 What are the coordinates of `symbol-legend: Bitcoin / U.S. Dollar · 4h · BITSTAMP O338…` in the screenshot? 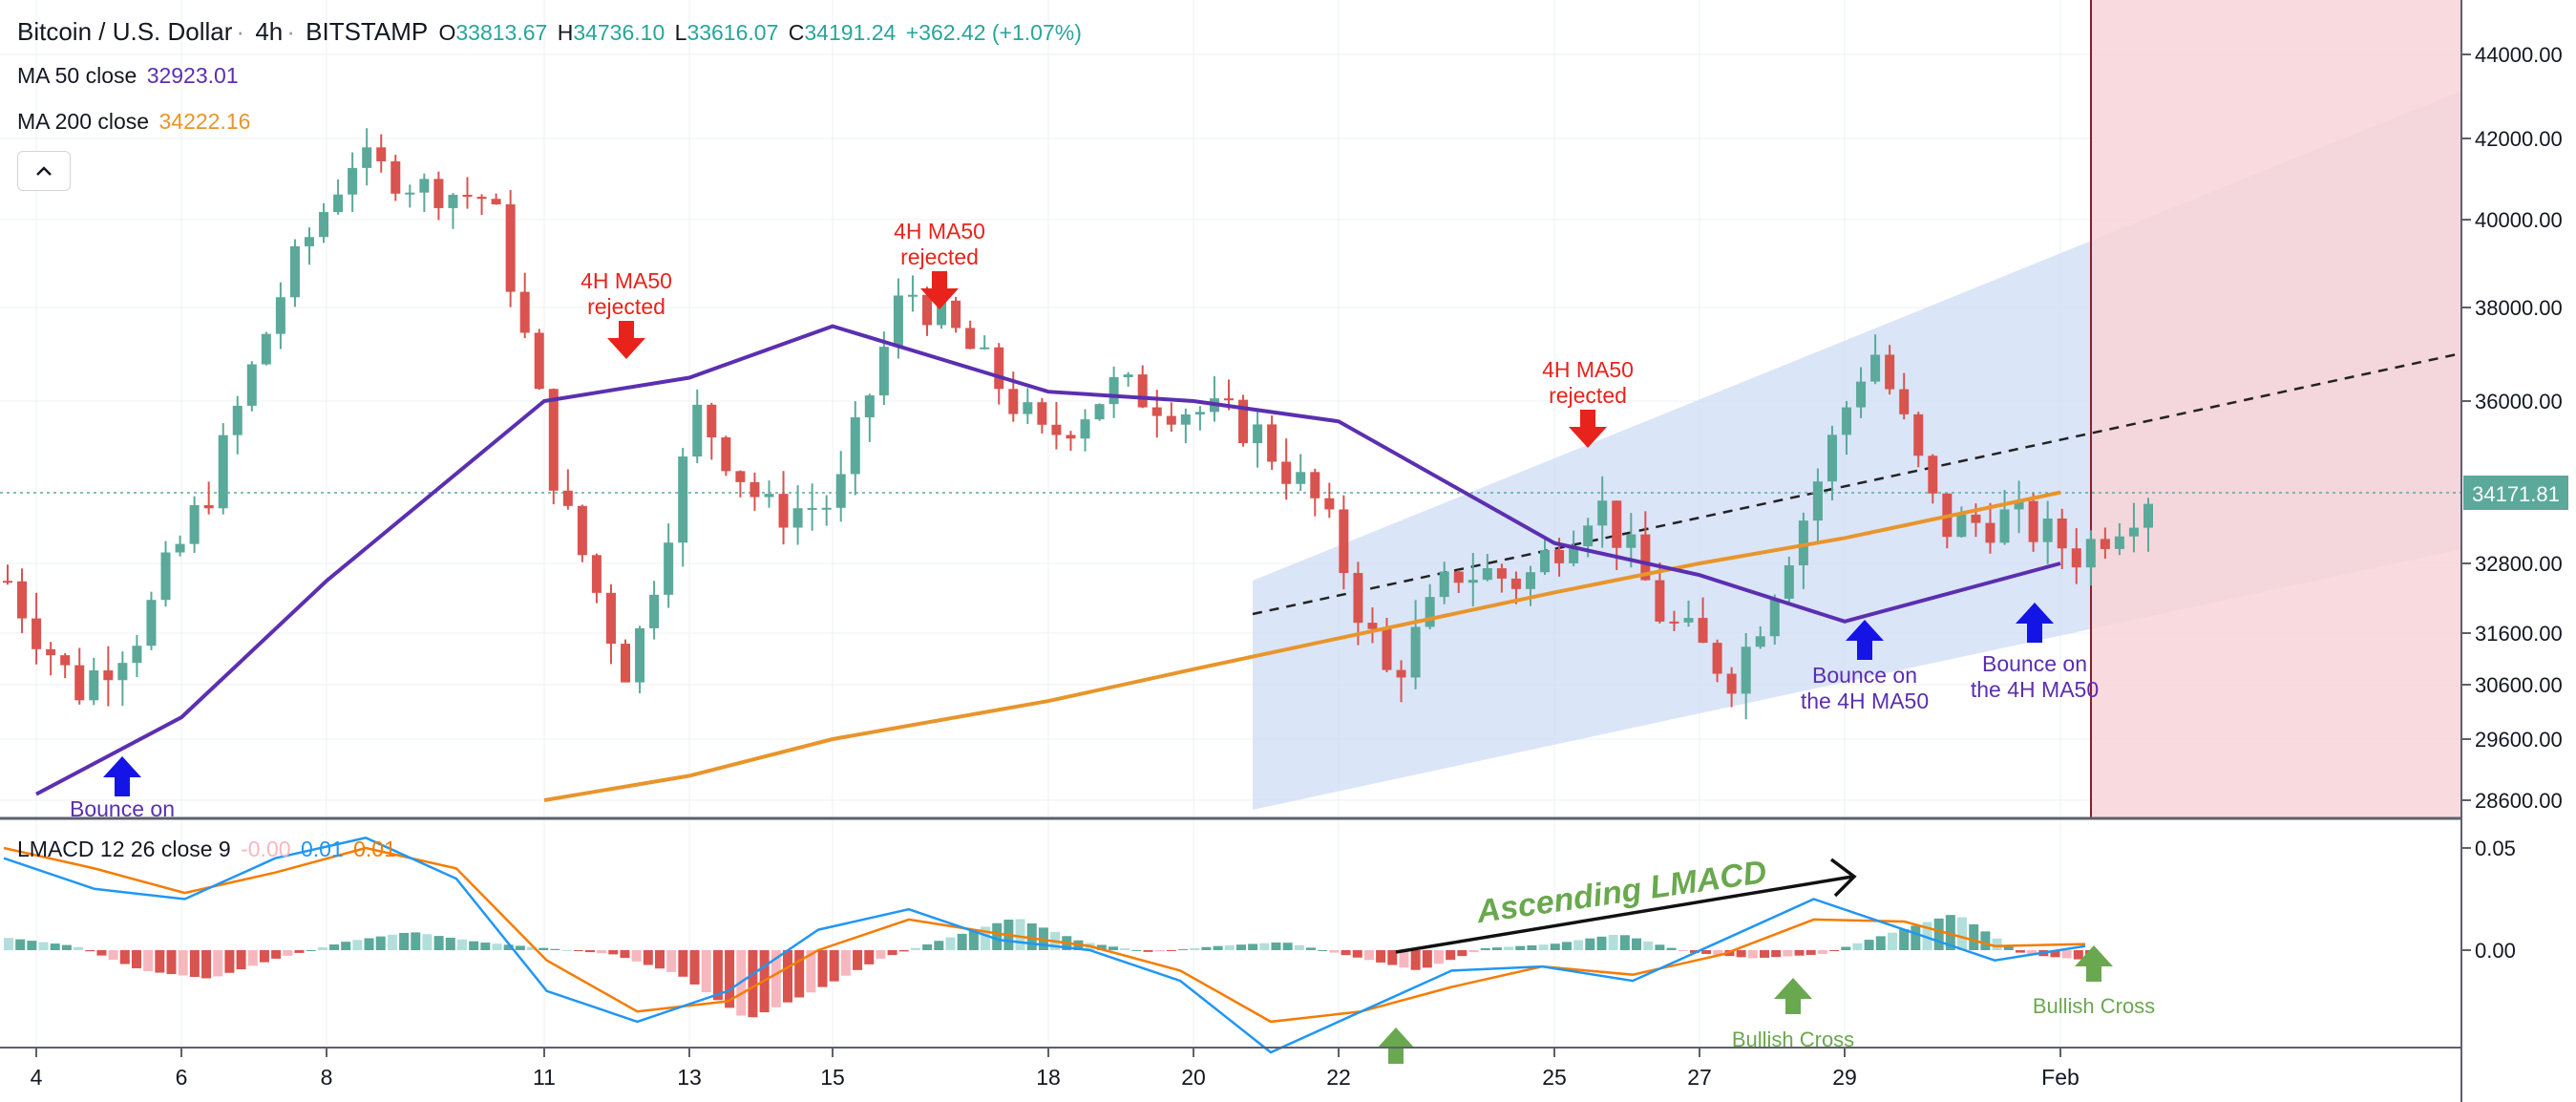 It's located at (549, 31).